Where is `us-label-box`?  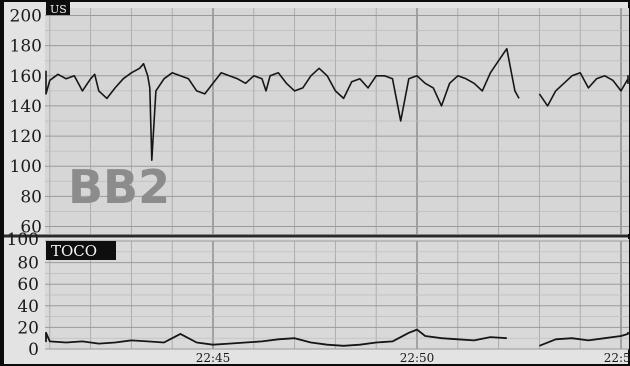
us-label-box is located at coordinates (58, 8).